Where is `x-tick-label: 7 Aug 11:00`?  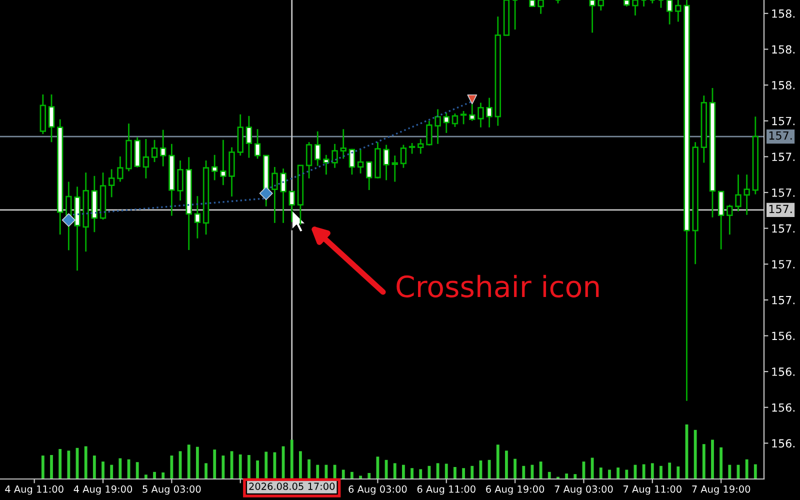 x-tick-label: 7 Aug 11:00 is located at coordinates (653, 490).